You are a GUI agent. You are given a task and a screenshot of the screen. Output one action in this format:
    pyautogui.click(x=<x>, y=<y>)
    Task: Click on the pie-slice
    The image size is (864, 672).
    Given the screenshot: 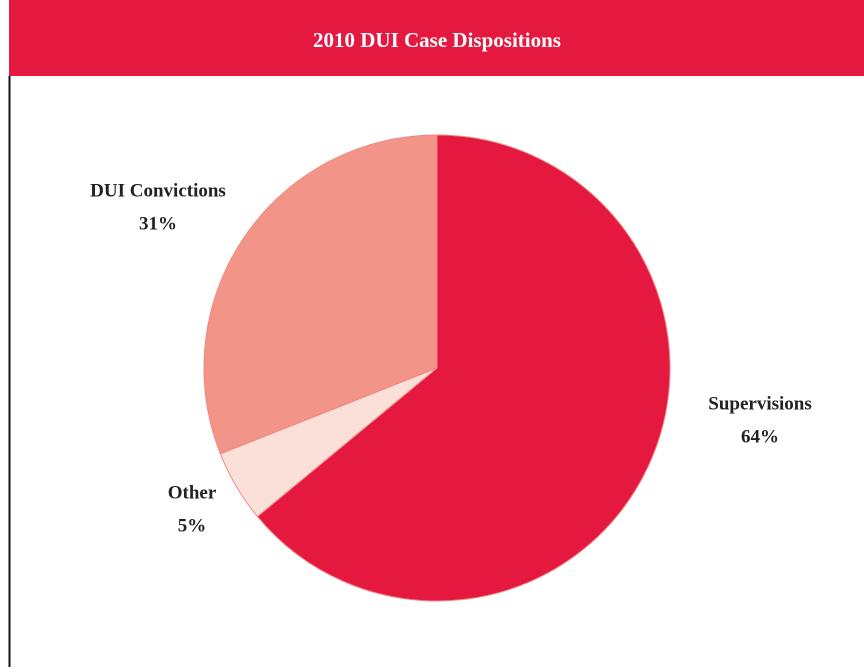 What is the action you would take?
    pyautogui.click(x=320, y=294)
    